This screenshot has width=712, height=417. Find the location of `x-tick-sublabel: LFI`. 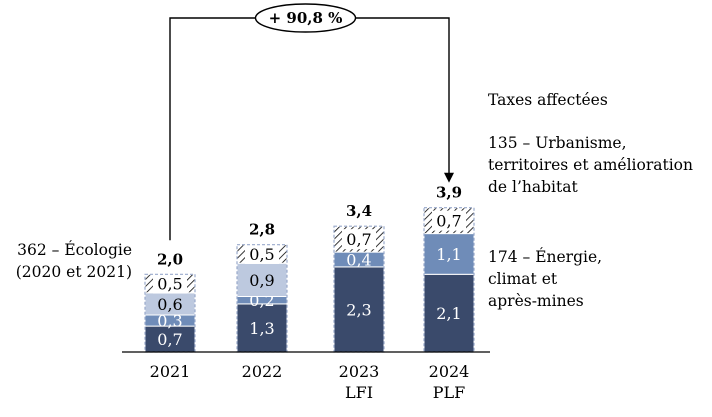

x-tick-sublabel: LFI is located at coordinates (359, 392).